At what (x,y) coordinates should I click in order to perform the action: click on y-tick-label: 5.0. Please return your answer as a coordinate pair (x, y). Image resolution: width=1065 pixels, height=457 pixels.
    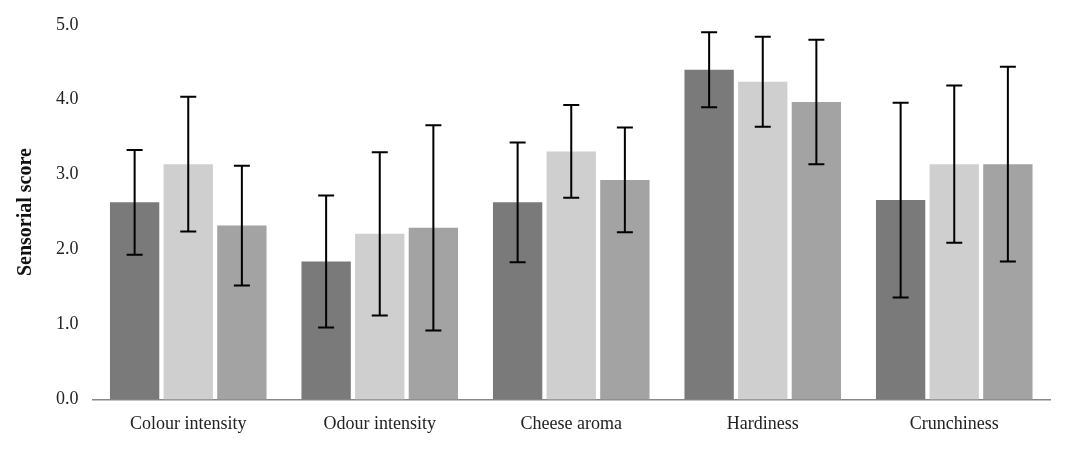
    Looking at the image, I should click on (67, 23).